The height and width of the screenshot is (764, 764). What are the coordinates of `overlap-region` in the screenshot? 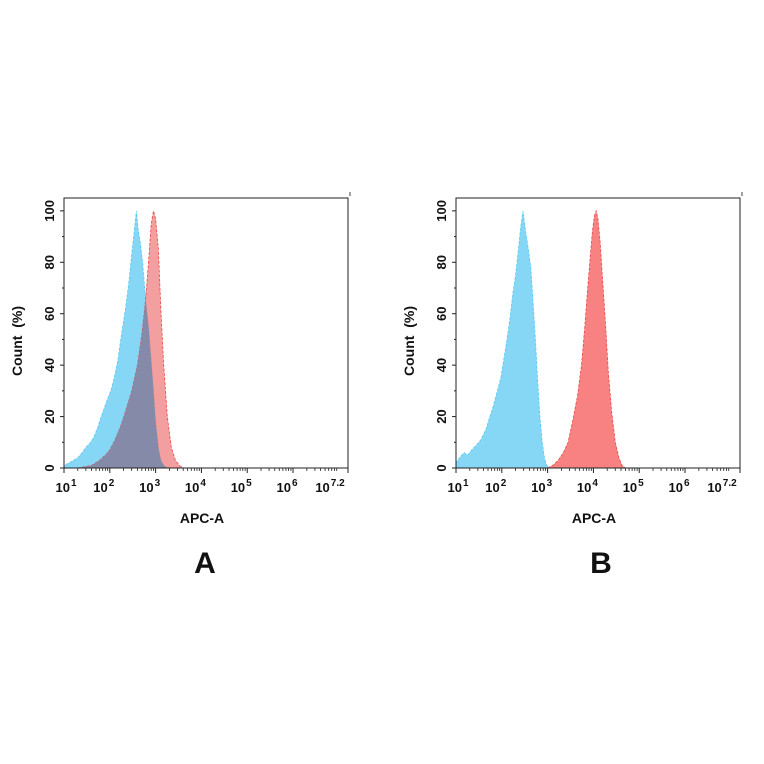 It's located at (122, 384).